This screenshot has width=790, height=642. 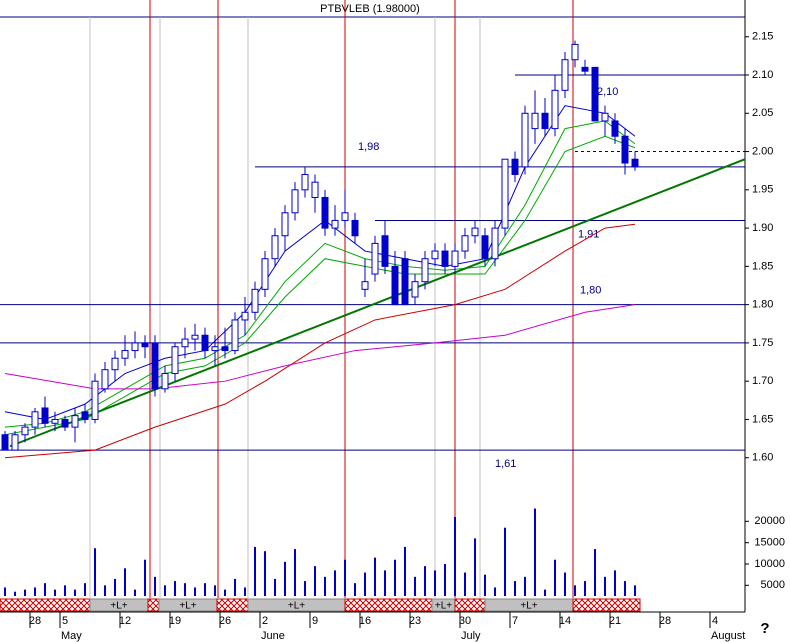 What do you see at coordinates (590, 291) in the screenshot?
I see `level-label: 1,80` at bounding box center [590, 291].